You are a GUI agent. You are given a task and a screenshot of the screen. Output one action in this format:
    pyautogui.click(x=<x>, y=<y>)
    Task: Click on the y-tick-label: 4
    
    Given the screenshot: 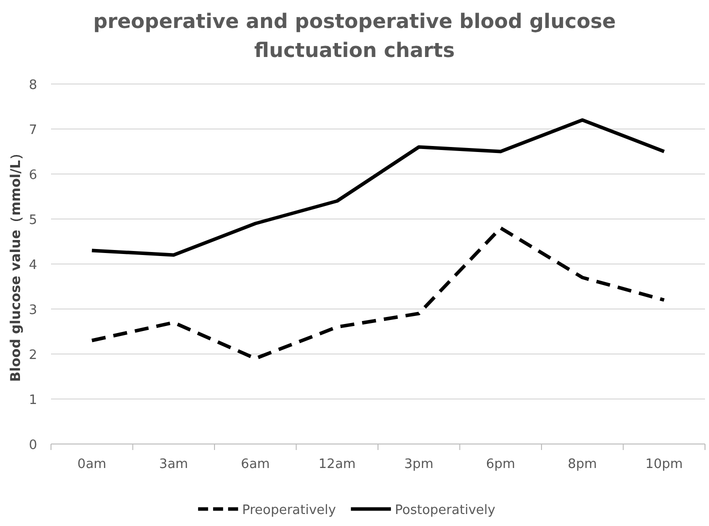 What is the action you would take?
    pyautogui.click(x=33, y=265)
    